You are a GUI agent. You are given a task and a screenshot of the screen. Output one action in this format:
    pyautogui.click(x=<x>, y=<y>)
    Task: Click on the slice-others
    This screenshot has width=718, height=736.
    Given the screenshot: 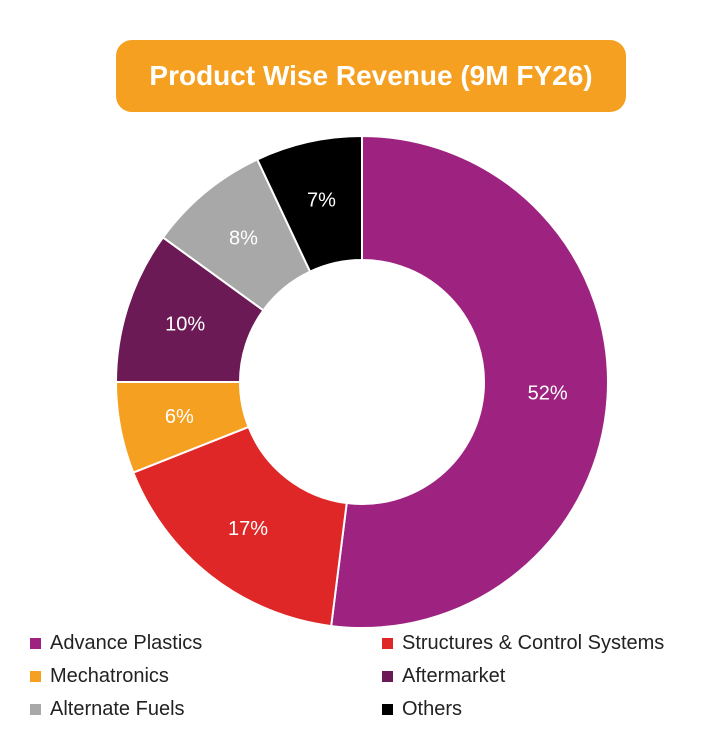 What is the action you would take?
    pyautogui.click(x=309, y=203)
    